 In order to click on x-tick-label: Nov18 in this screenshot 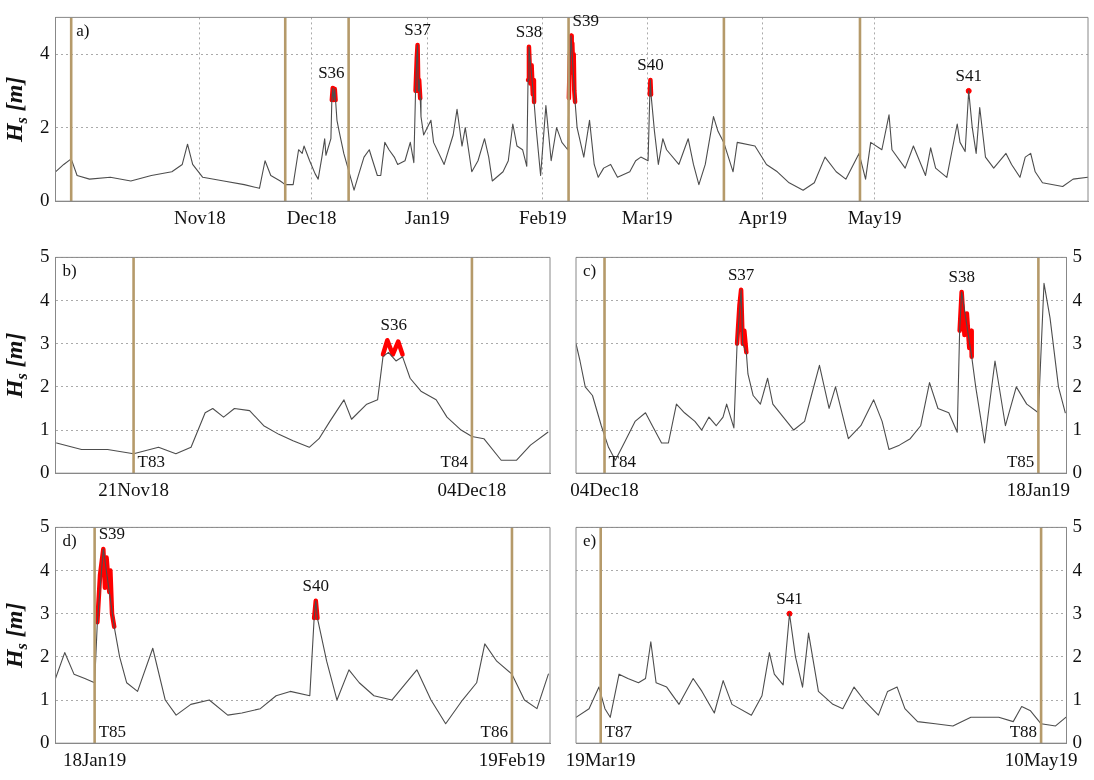, I will do `click(199, 217)`.